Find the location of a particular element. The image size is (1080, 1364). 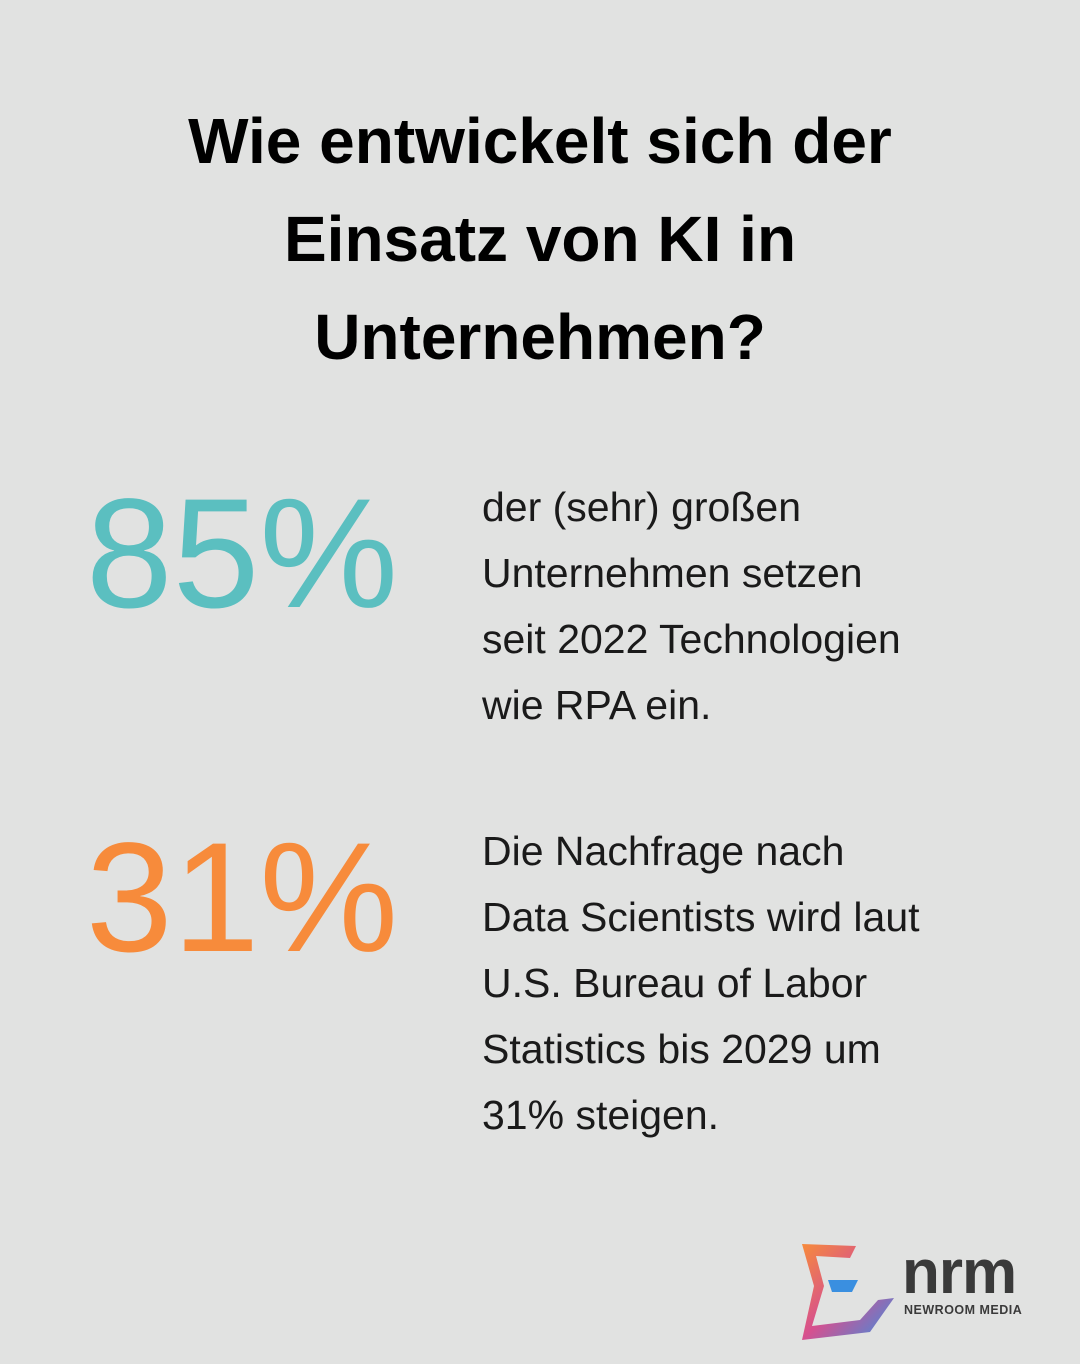

title-line: Einsatz von KI in is located at coordinates (540, 239).